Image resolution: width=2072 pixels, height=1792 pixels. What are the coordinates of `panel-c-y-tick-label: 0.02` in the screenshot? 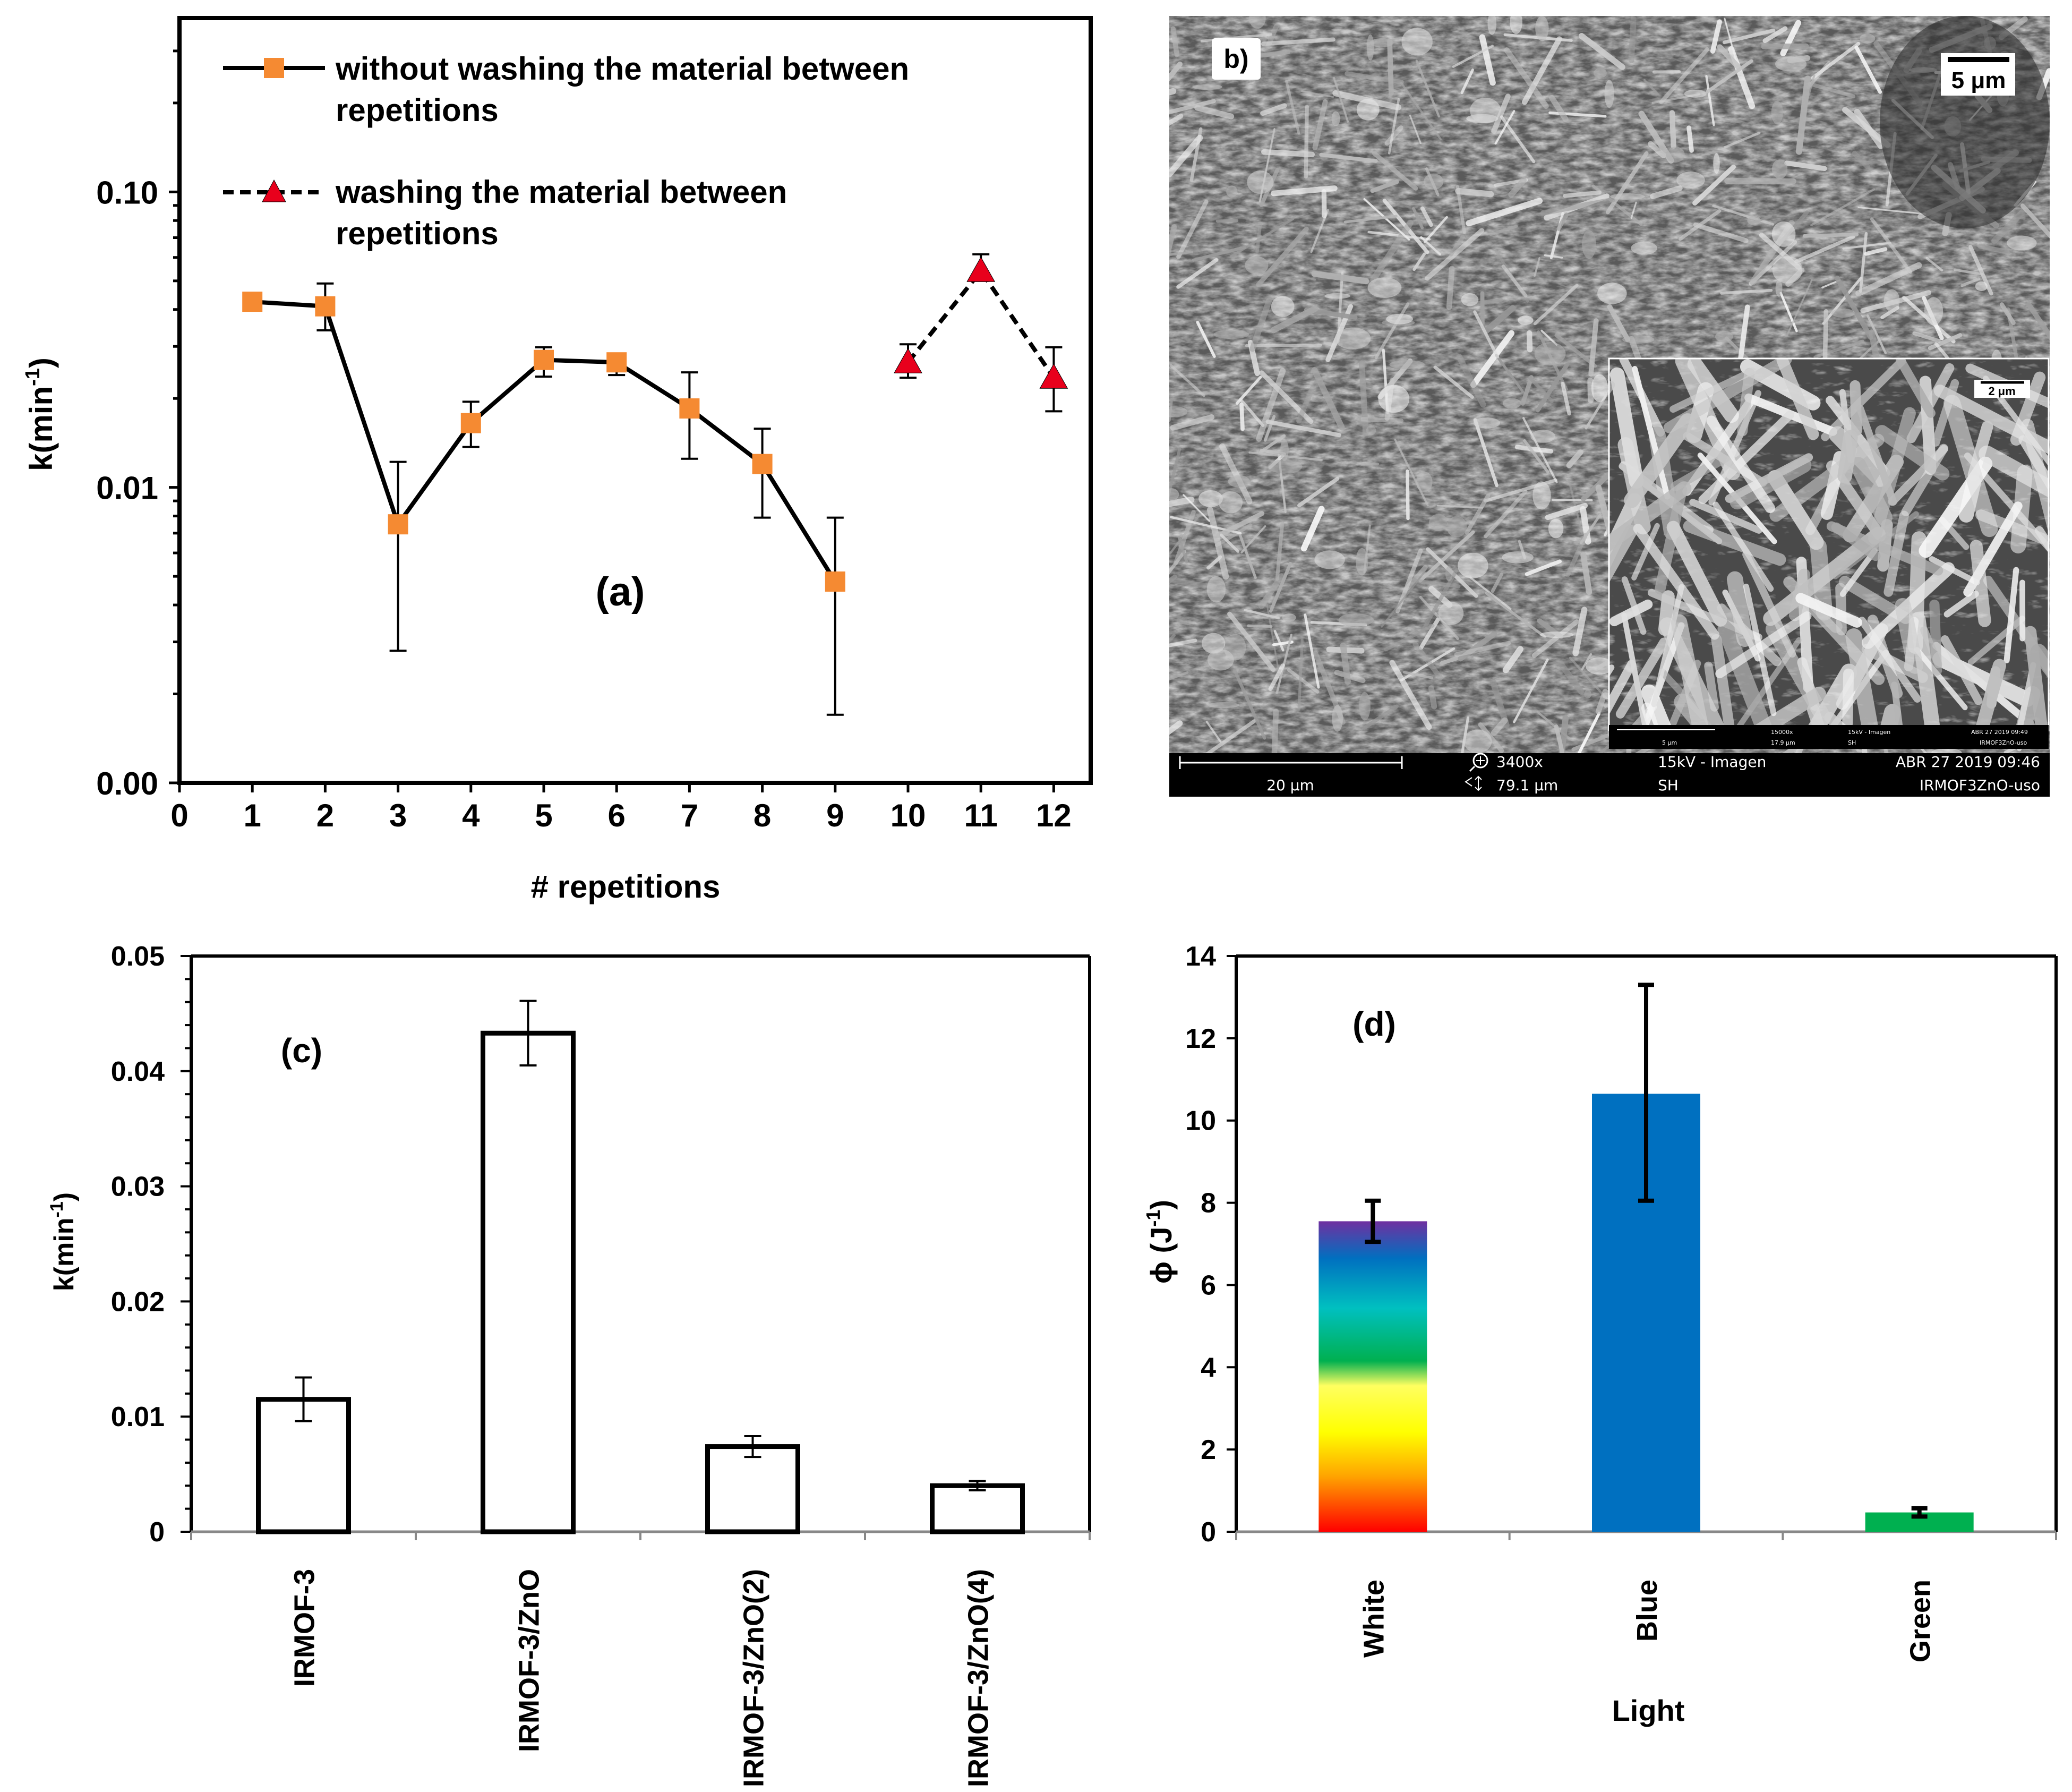 It's located at (138, 1301).